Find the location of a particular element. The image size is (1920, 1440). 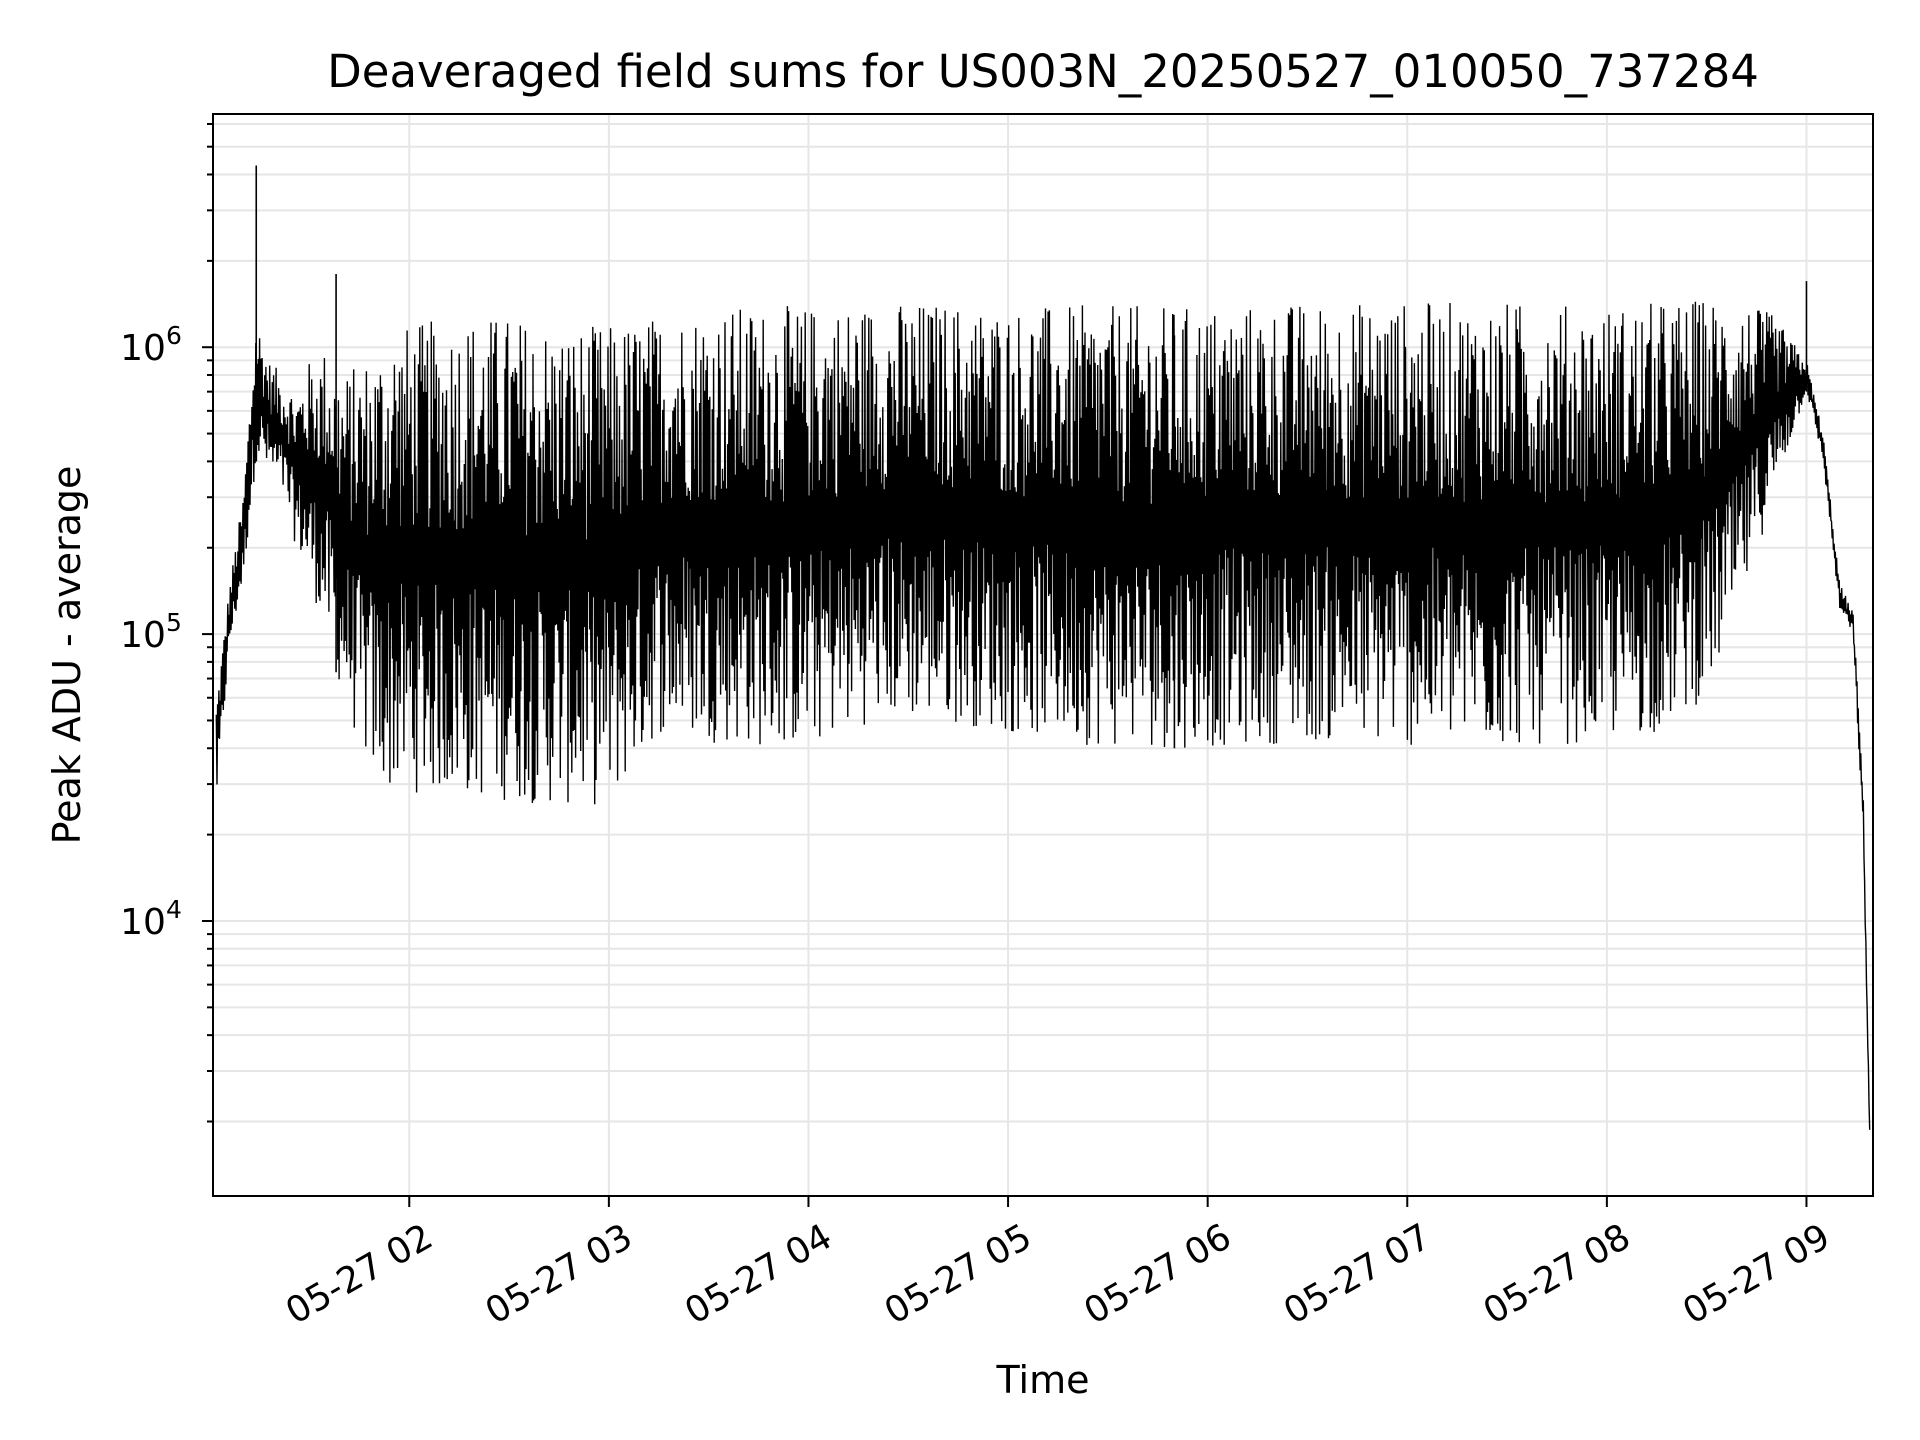

y-tick-label: 10⁶ is located at coordinates (151, 345).